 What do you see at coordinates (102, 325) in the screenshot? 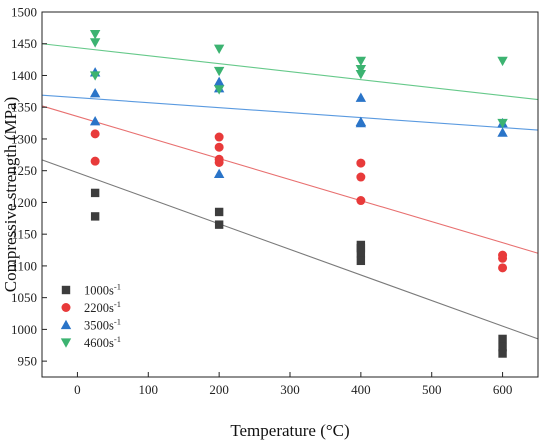
I see `legend-label-3500s: 3500s-1` at bounding box center [102, 325].